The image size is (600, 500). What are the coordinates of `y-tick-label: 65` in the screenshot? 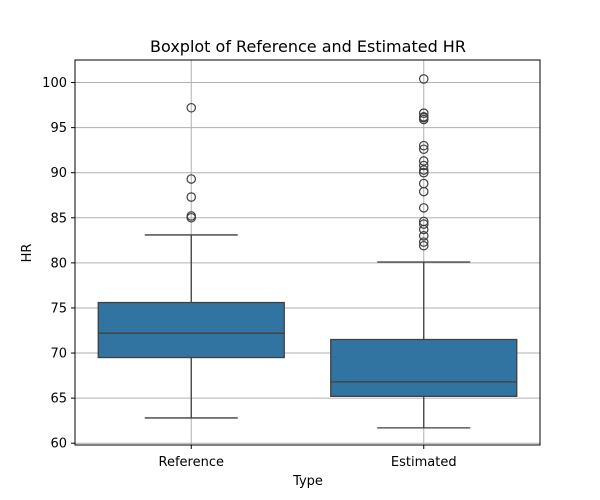 It's located at (58, 399).